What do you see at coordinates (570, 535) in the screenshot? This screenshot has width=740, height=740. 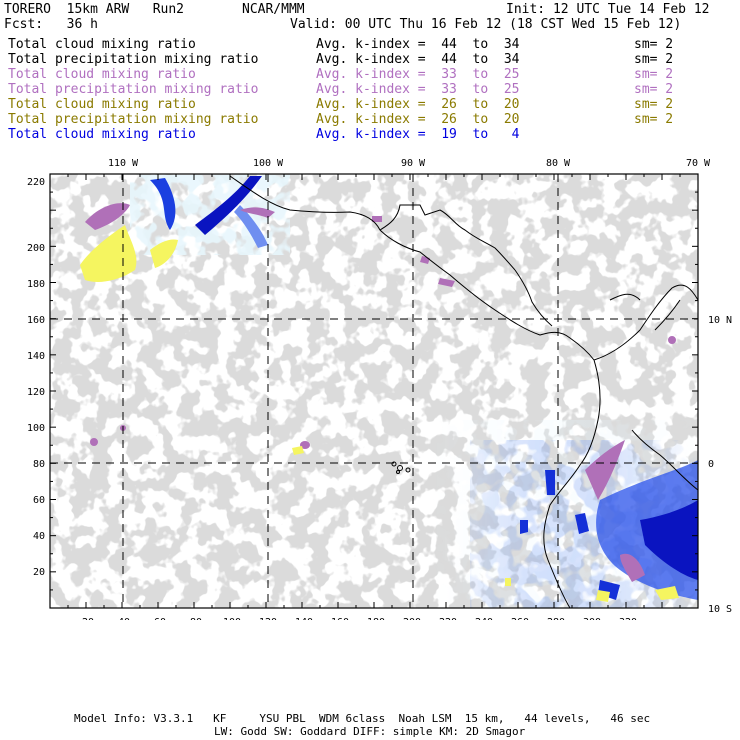 I see `blue-patches` at bounding box center [570, 535].